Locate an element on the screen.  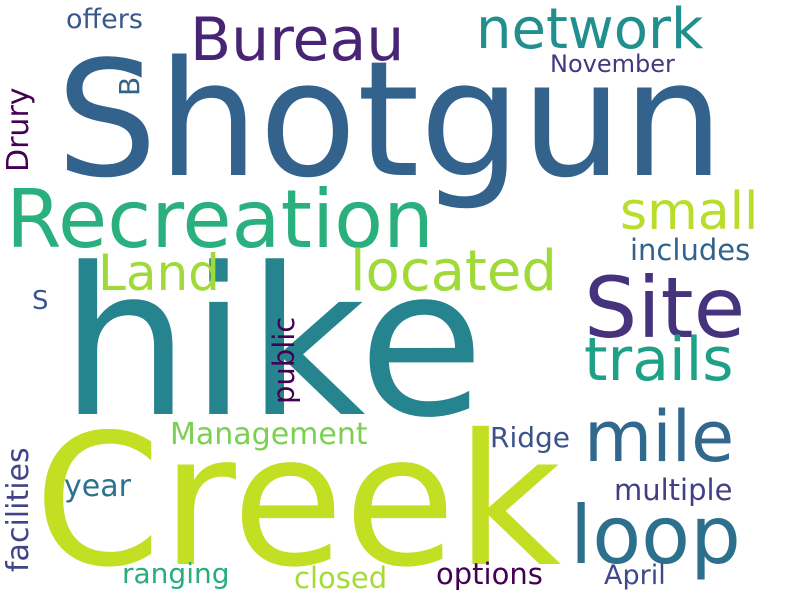
word-land: Land is located at coordinates (159, 273).